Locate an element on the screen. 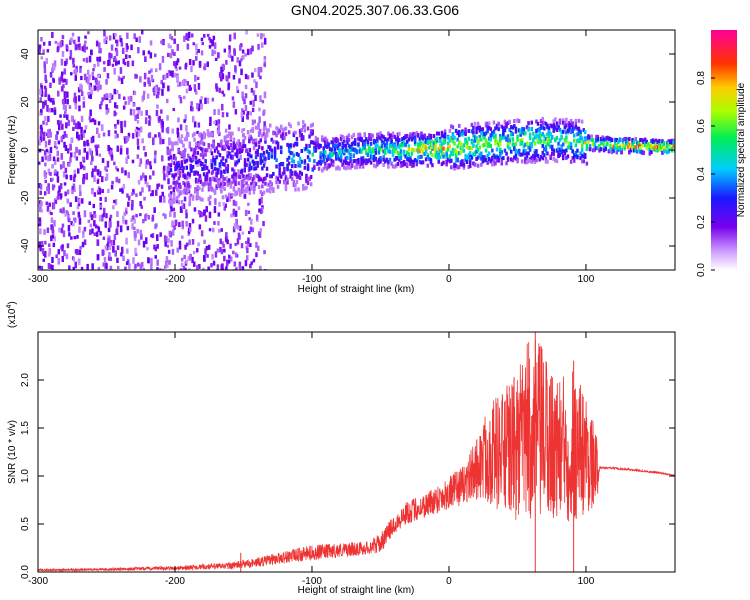 Image resolution: width=750 pixels, height=600 pixels. y-tick-label: 40 is located at coordinates (25, 54).